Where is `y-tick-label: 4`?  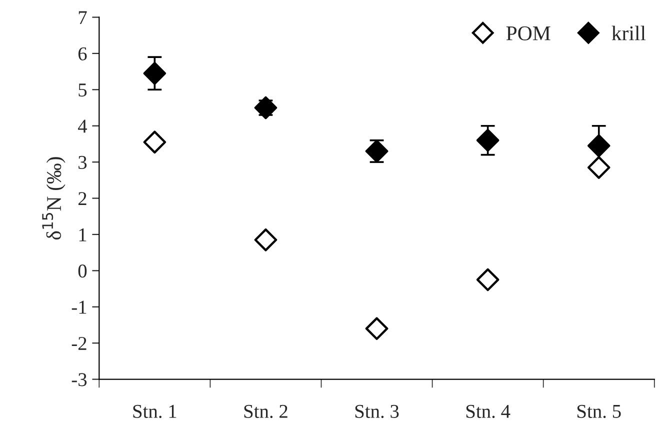 y-tick-label: 4 is located at coordinates (83, 126).